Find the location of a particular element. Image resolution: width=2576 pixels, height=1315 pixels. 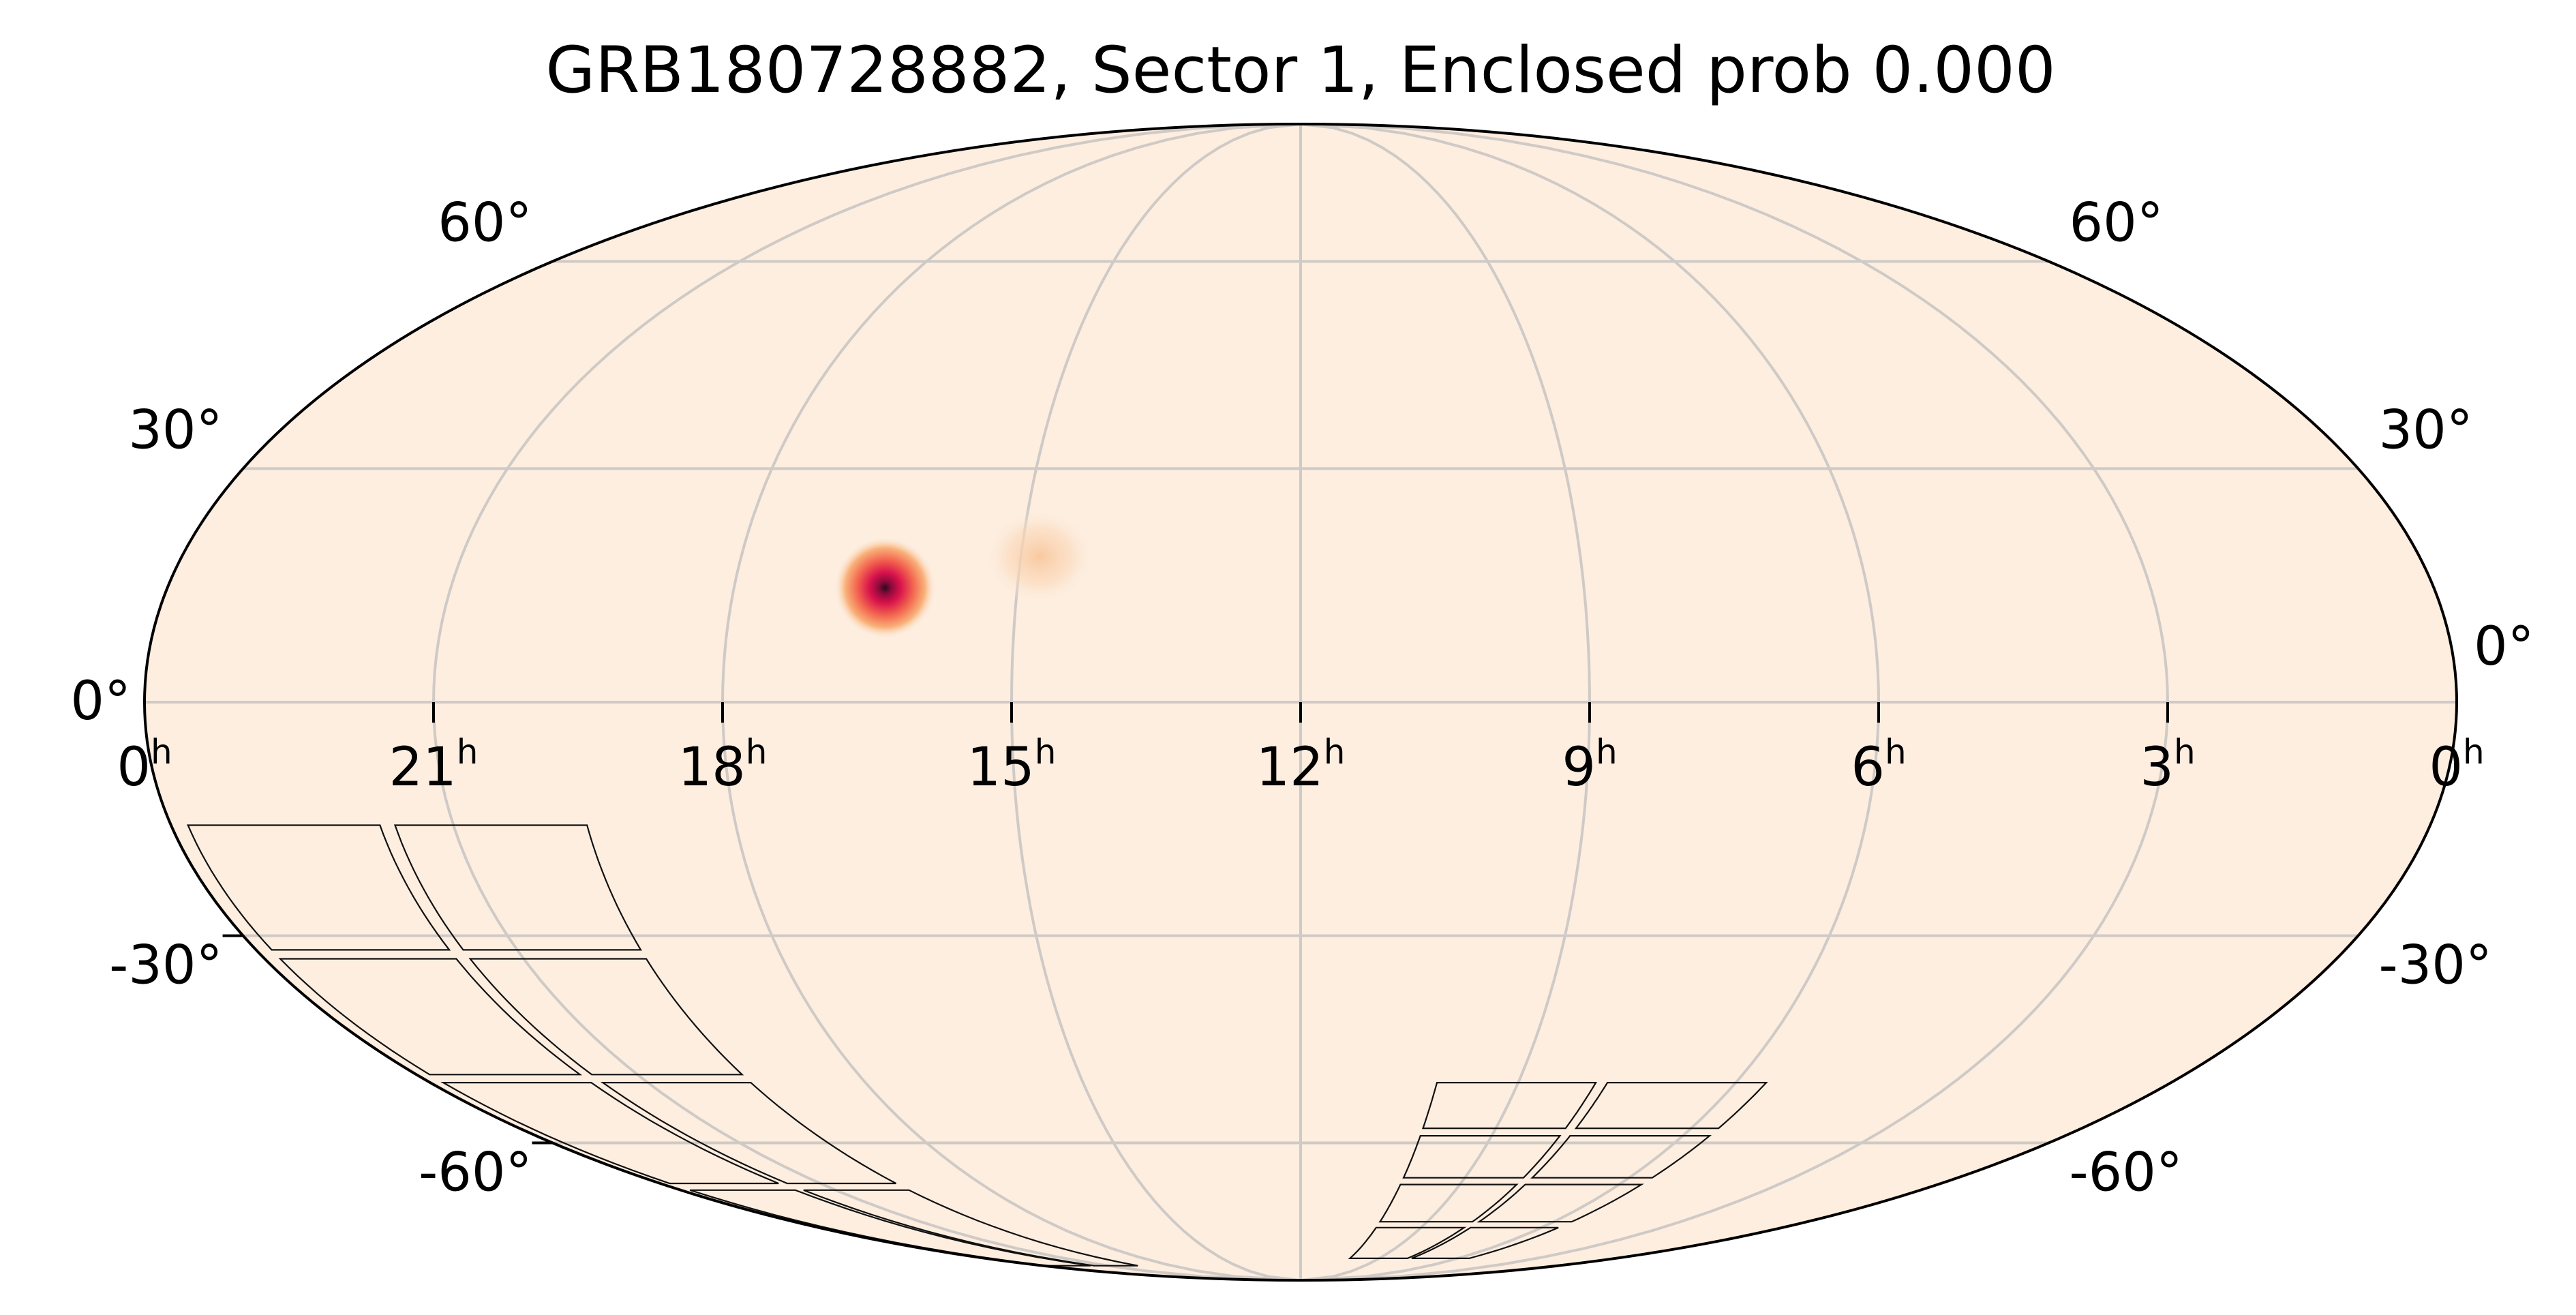

dec-tick-label-right: 60° is located at coordinates (2117, 223).